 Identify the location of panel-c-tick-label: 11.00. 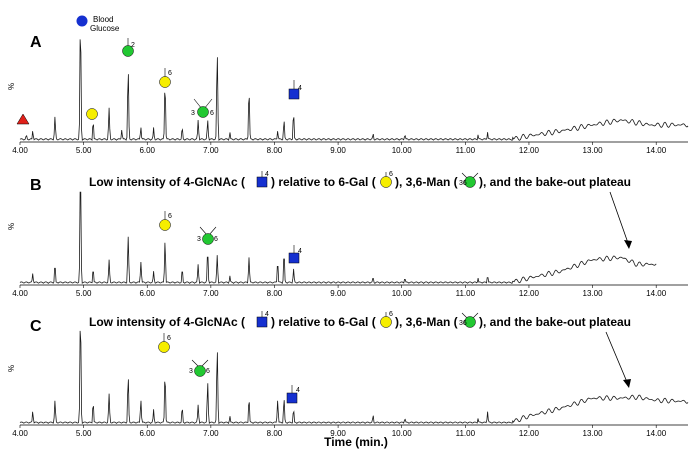
(466, 433).